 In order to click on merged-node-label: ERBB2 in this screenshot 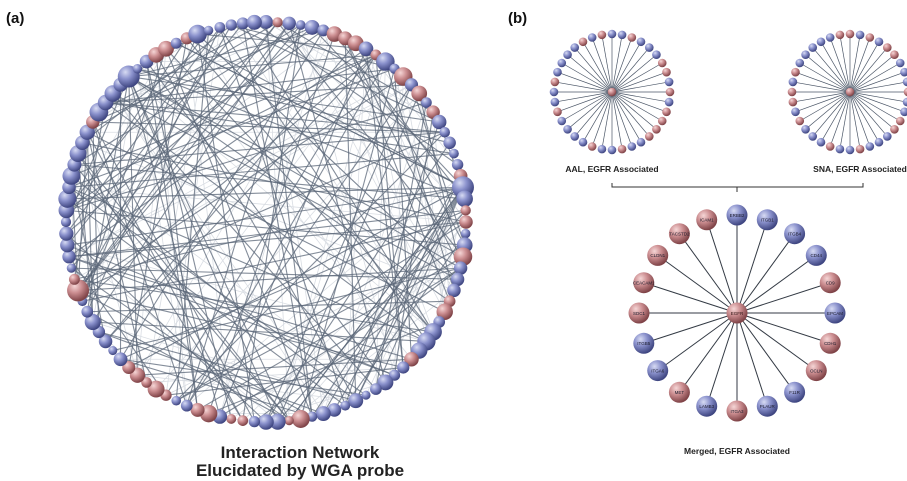, I will do `click(737, 215)`.